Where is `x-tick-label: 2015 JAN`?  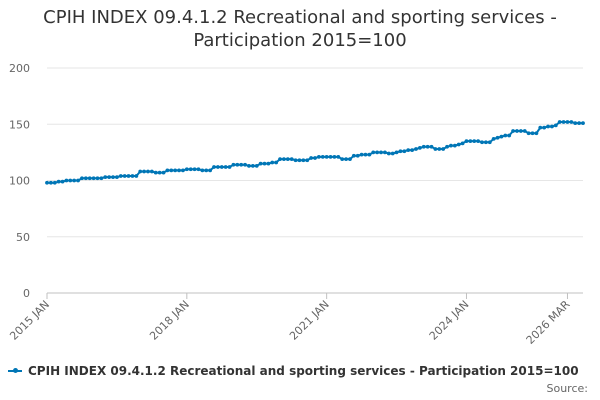 x-tick-label: 2015 JAN is located at coordinates (29, 320).